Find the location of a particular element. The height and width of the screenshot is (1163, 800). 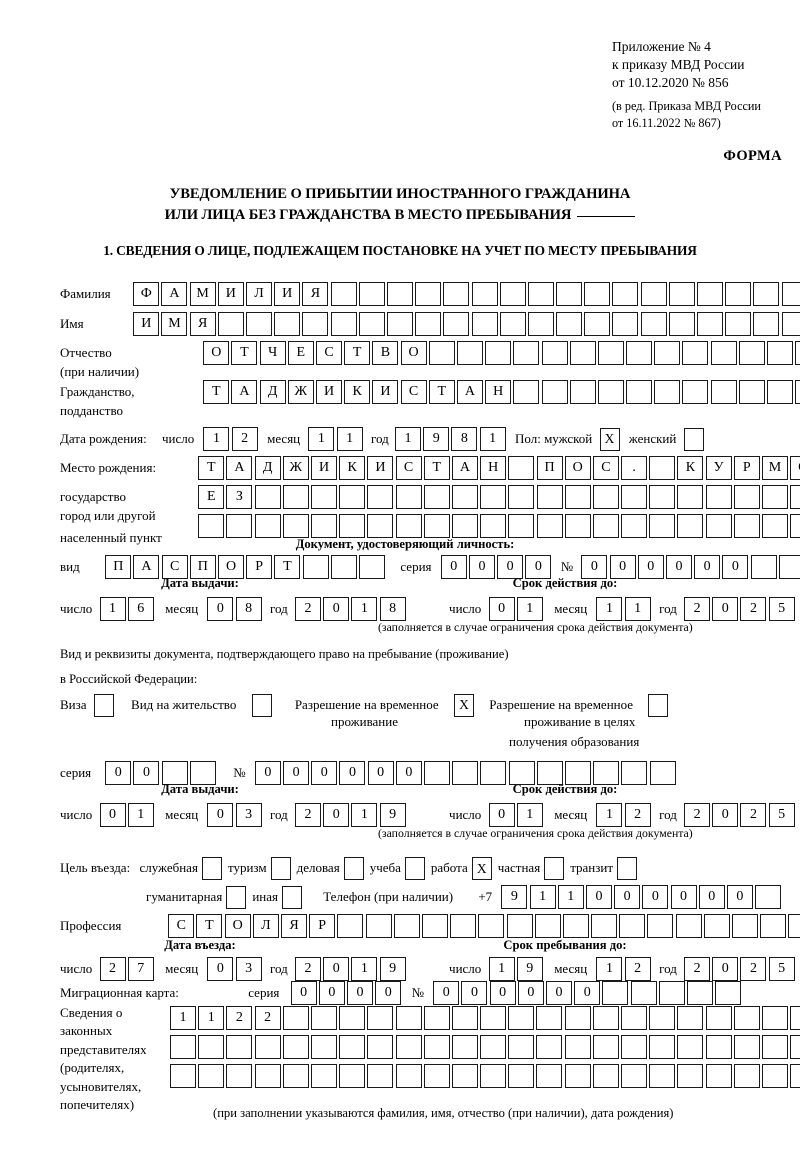

char-cell: М is located at coordinates (174, 324).